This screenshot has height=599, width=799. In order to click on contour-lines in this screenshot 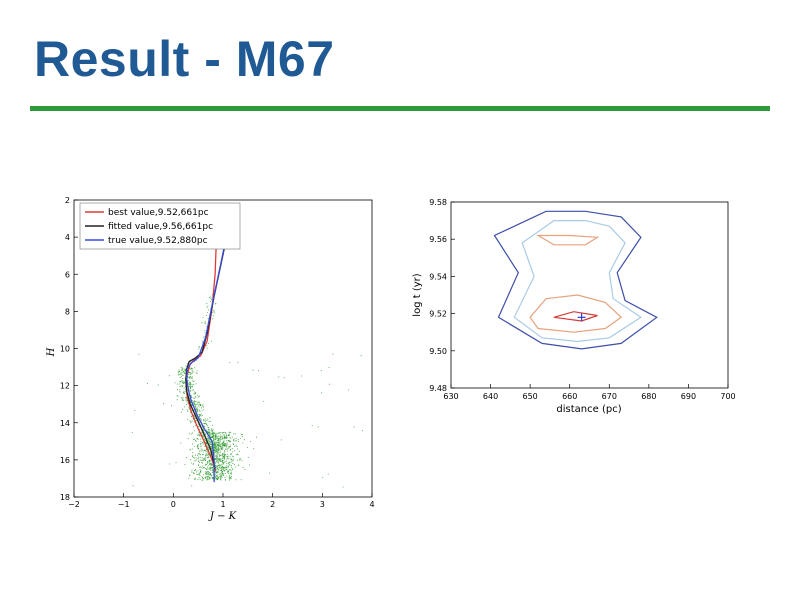, I will do `click(575, 280)`.